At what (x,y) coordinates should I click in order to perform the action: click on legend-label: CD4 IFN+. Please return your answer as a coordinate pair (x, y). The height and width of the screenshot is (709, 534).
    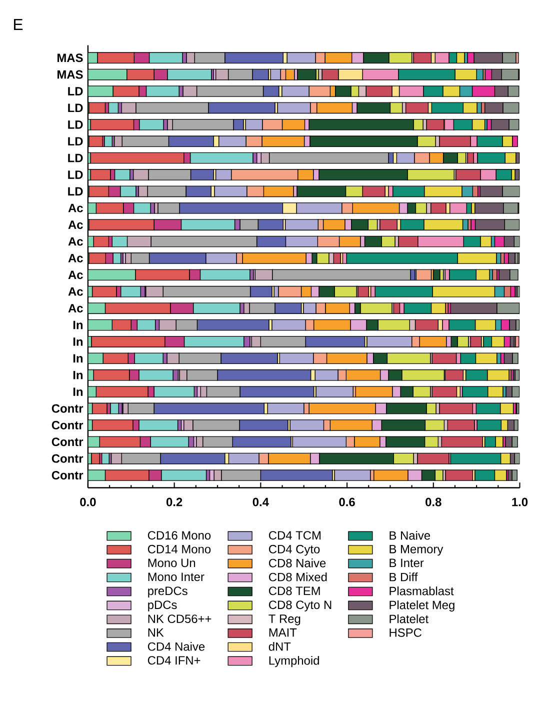
    Looking at the image, I should click on (174, 660).